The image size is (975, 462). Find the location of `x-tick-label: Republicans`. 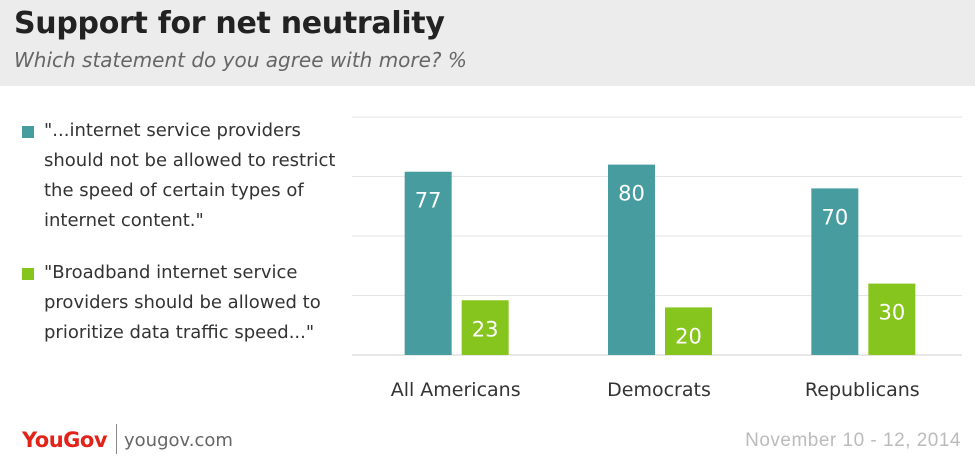

x-tick-label: Republicans is located at coordinates (862, 390).